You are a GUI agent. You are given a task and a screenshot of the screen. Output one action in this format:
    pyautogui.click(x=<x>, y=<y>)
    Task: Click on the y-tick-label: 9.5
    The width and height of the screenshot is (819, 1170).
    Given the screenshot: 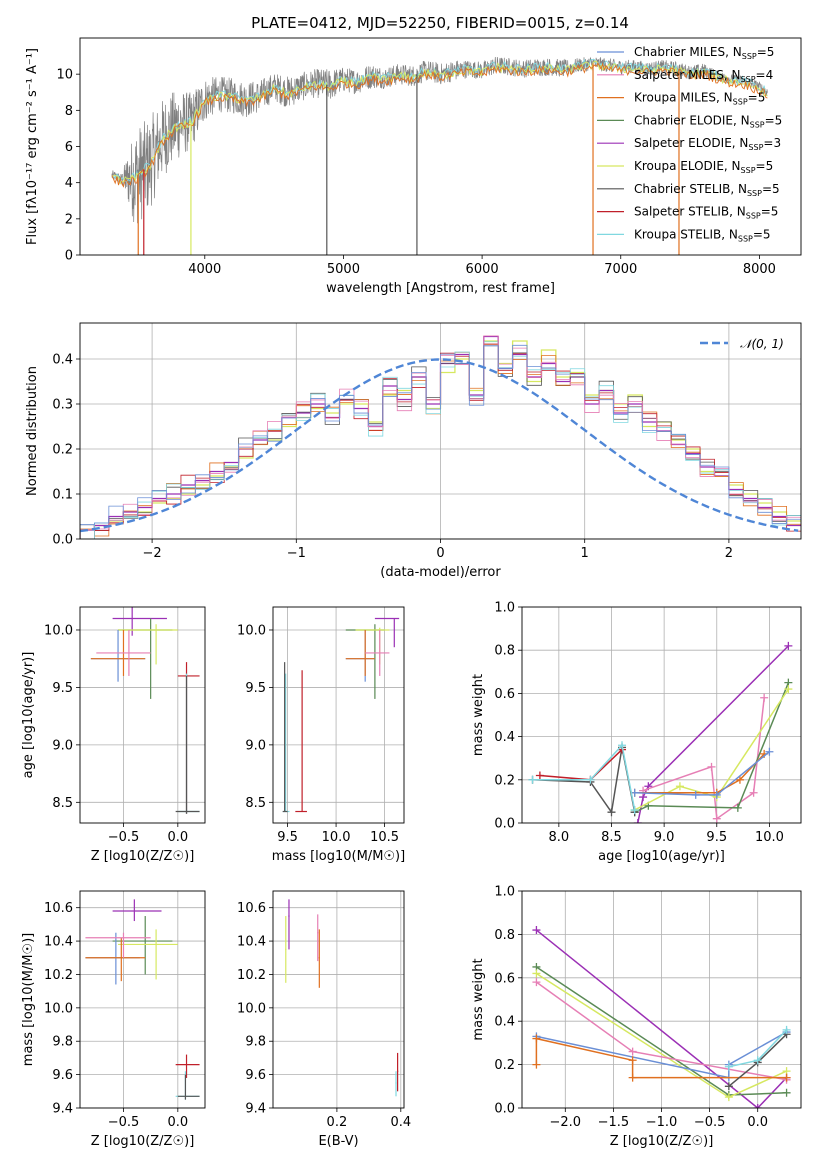 What is the action you would take?
    pyautogui.click(x=255, y=688)
    